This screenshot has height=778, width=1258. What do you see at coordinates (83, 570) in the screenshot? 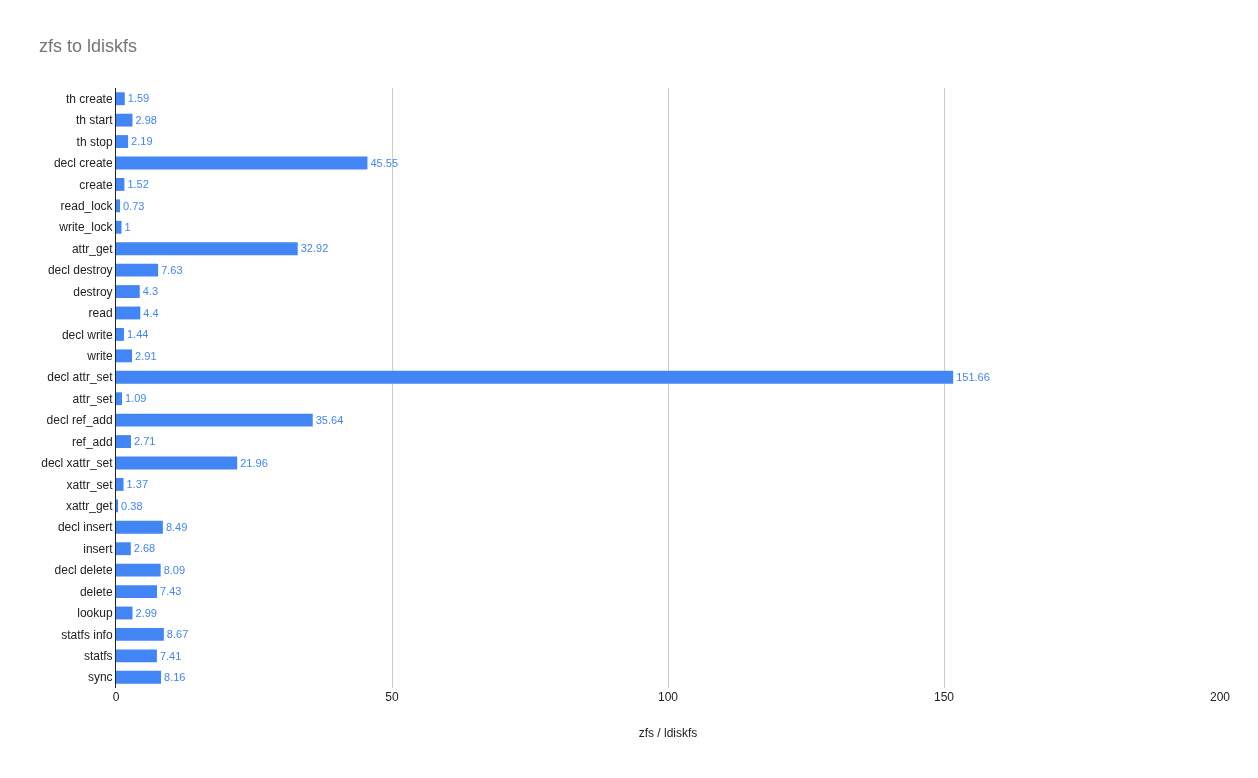
I see `y-tick-label: decl delete` at bounding box center [83, 570].